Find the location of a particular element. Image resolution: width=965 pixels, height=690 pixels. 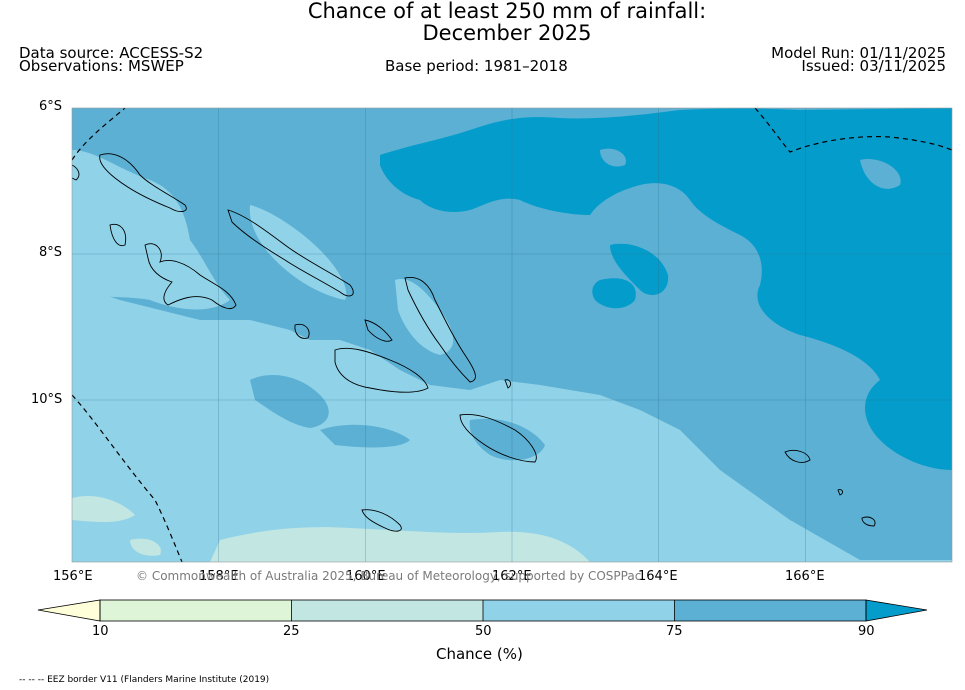

island-santa-isabel is located at coordinates (440, 330).